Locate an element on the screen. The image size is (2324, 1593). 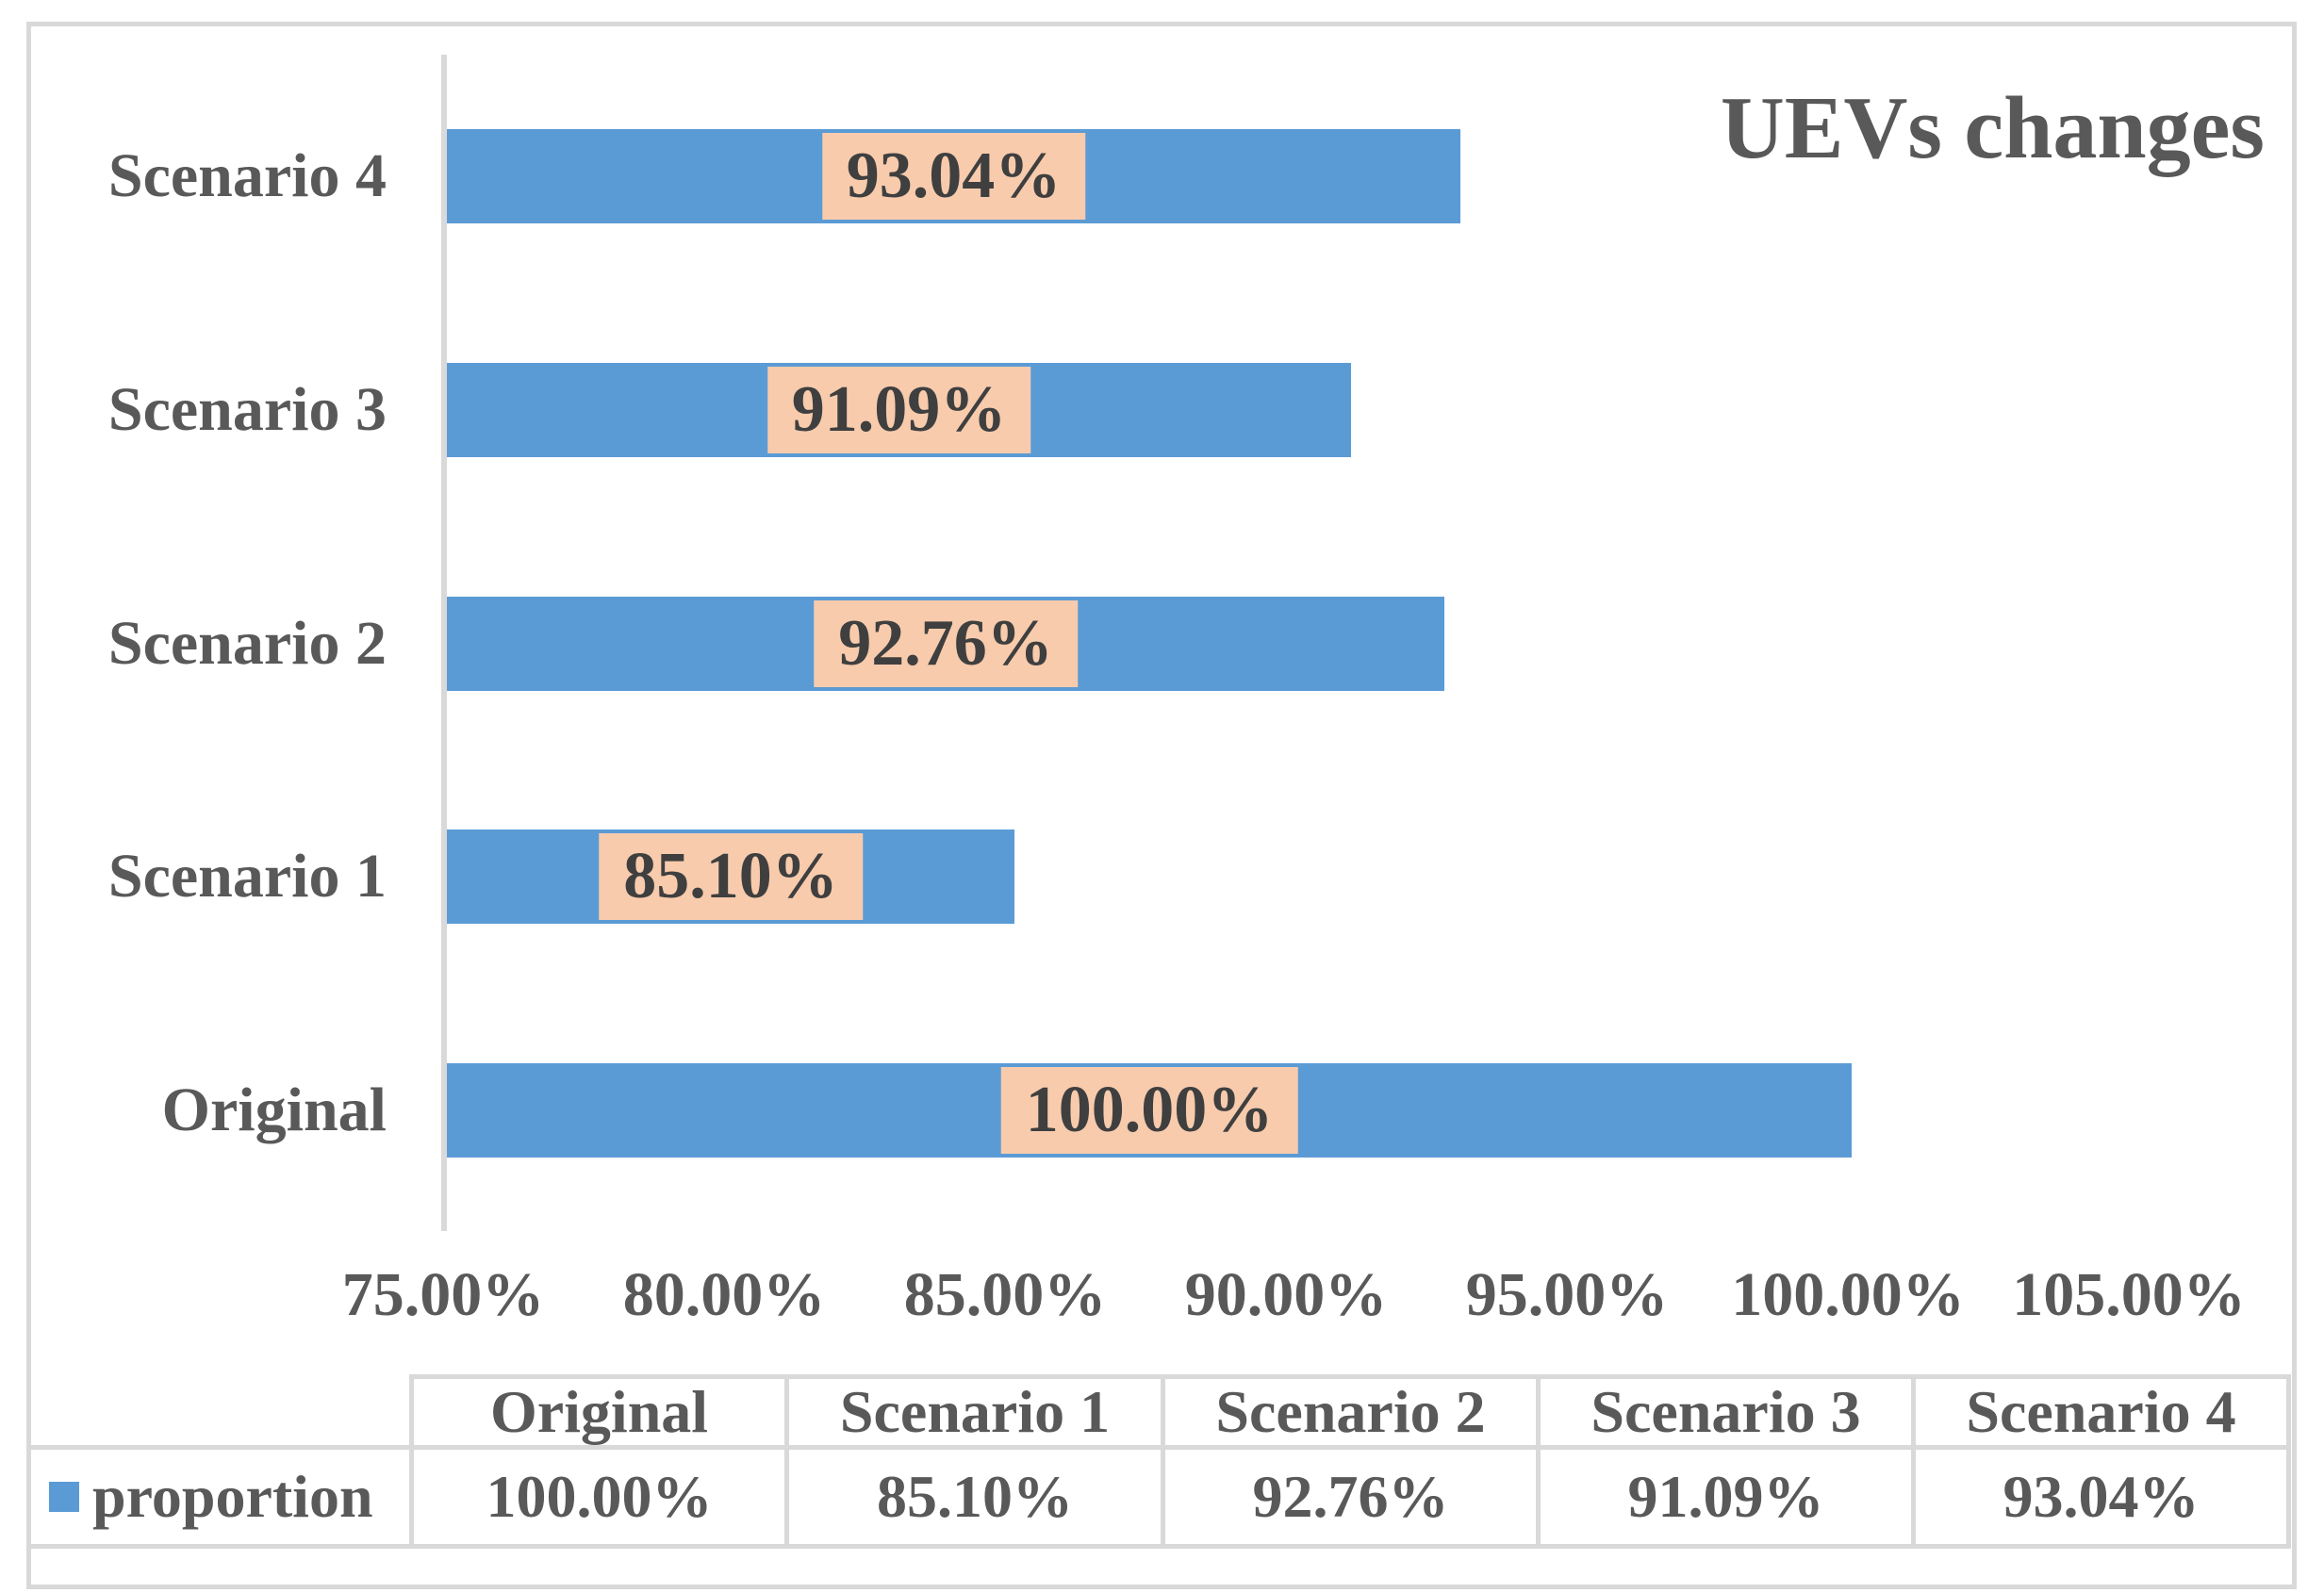
category-label: Scenario 3 is located at coordinates (247, 409).